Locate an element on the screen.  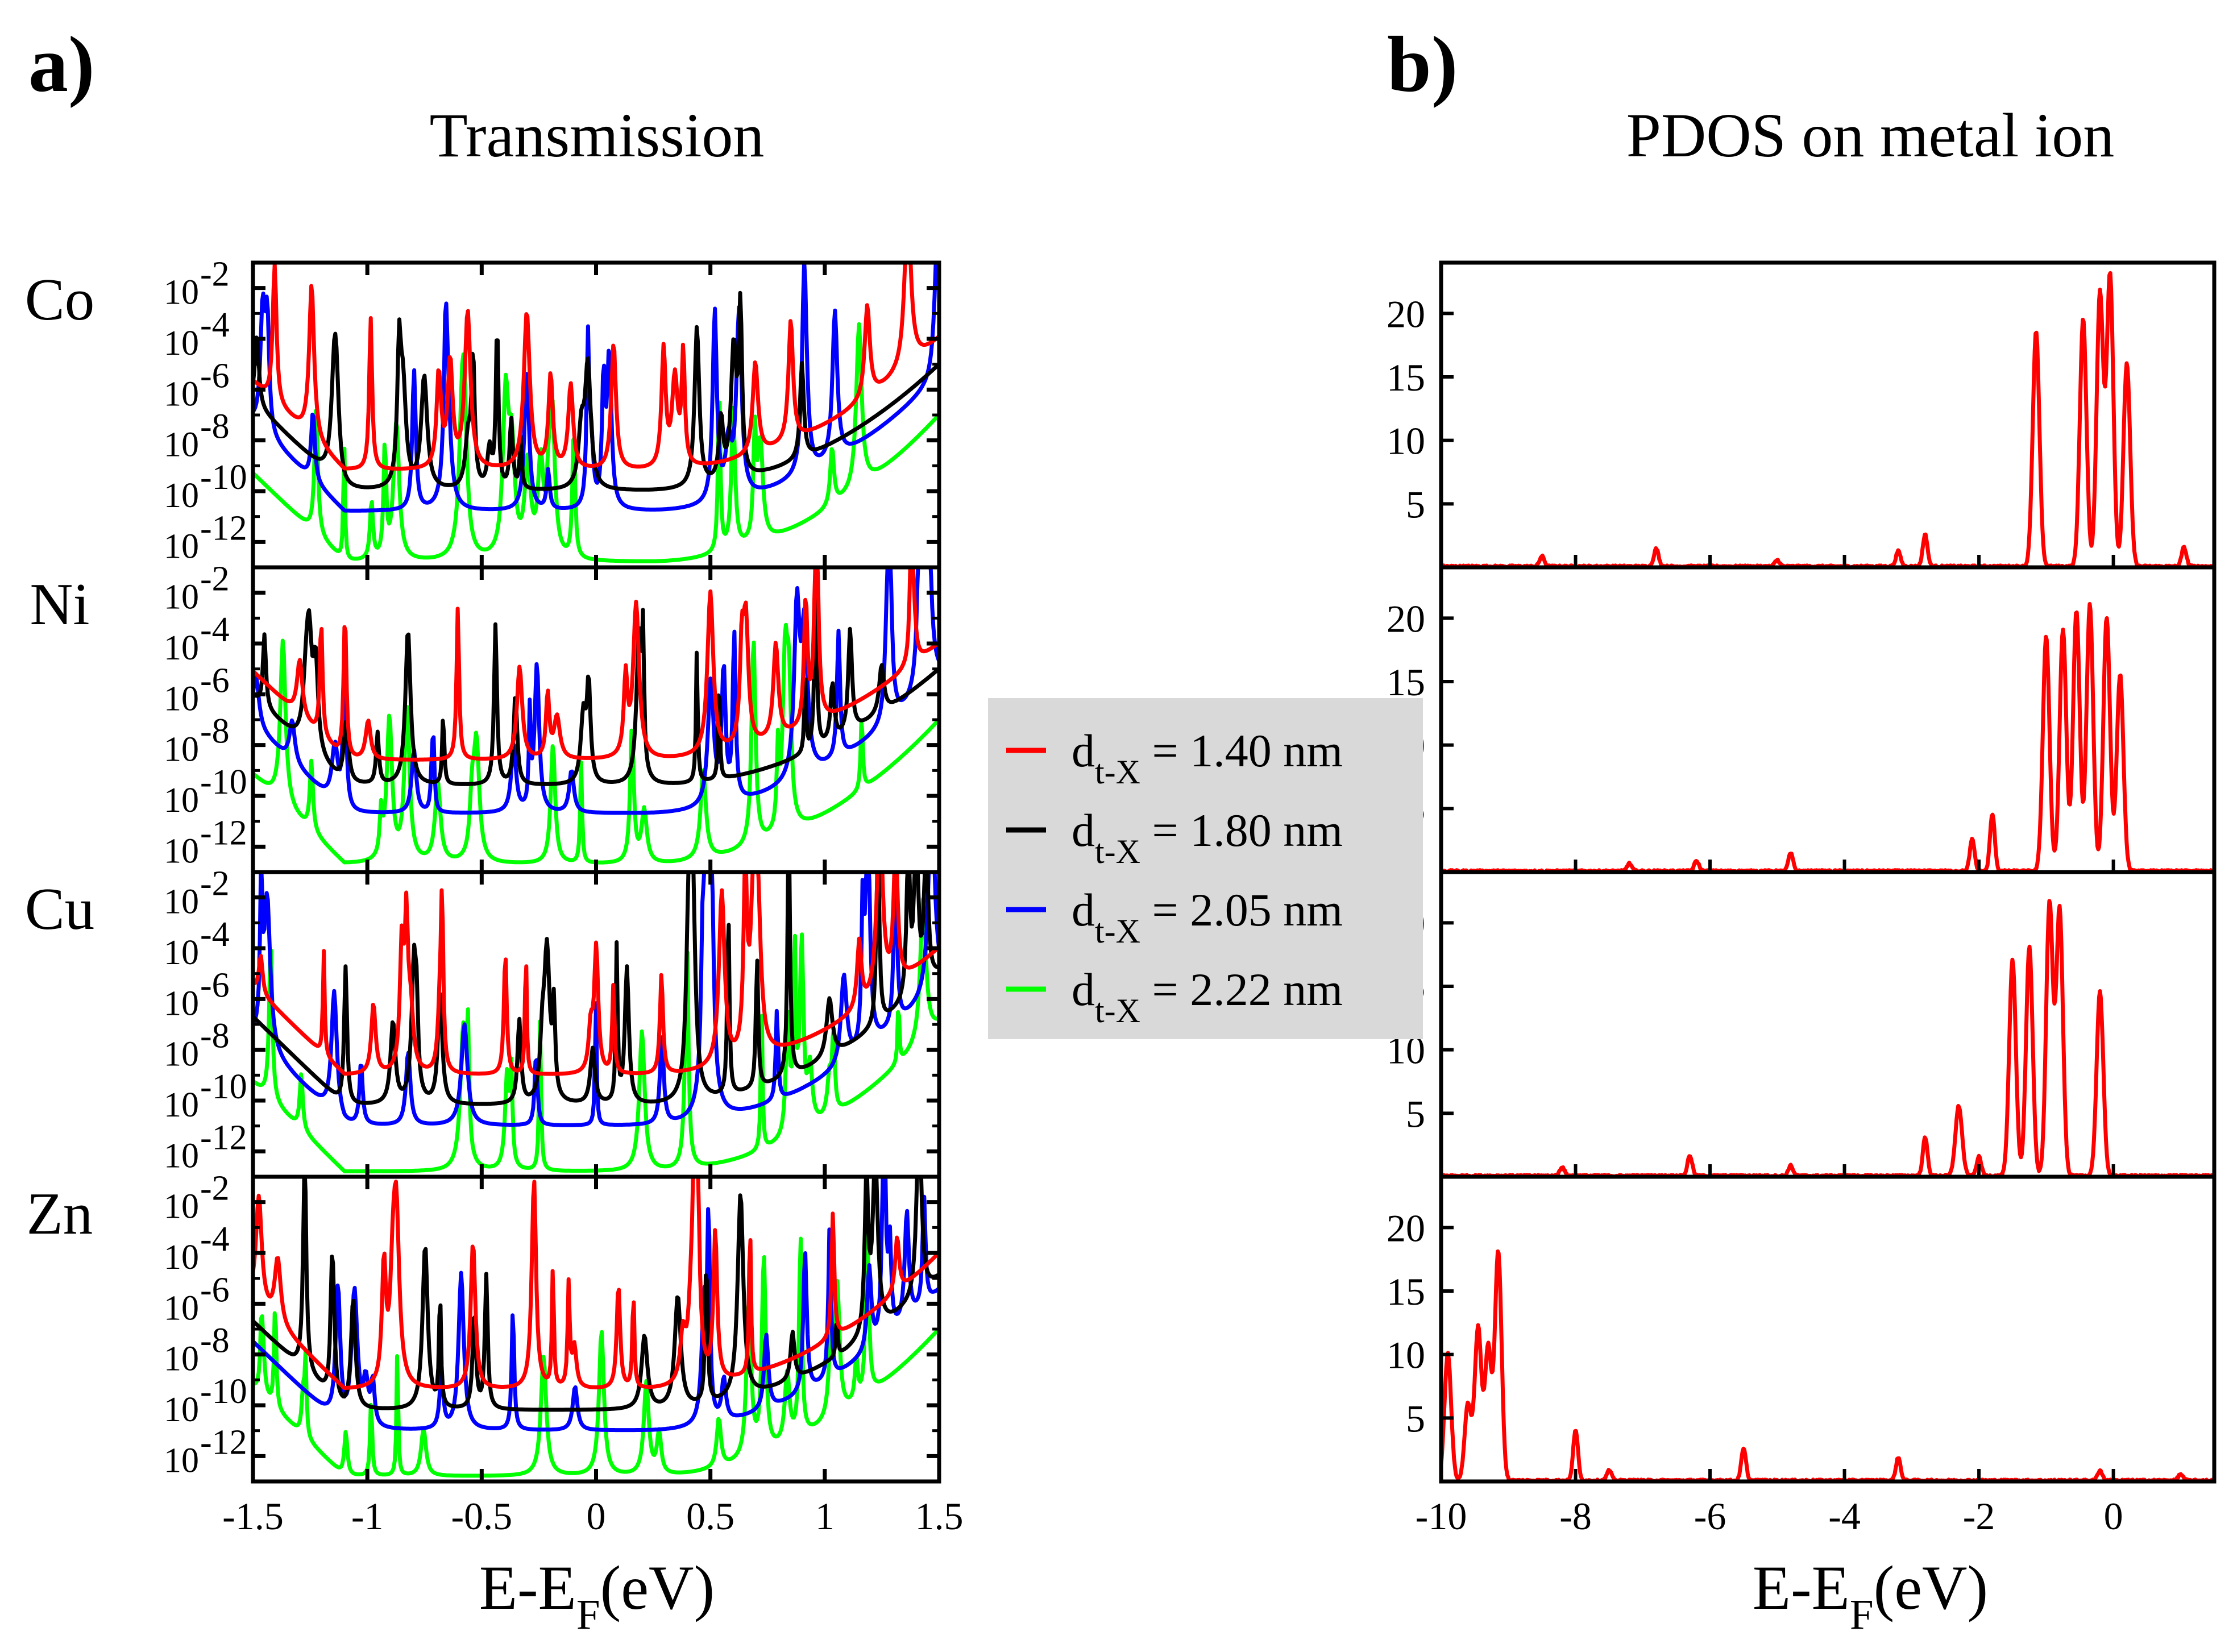
legend-label-tail: = 1.80 nm is located at coordinates (1241, 830).